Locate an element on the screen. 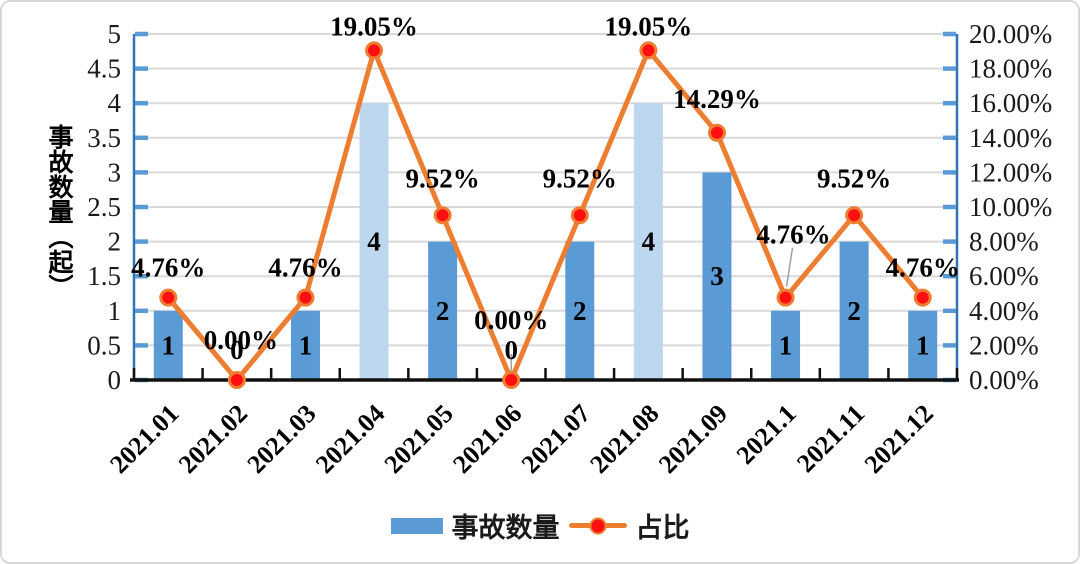 The height and width of the screenshot is (564, 1080). right-axis-tick-label: 14.00% is located at coordinates (1010, 138).